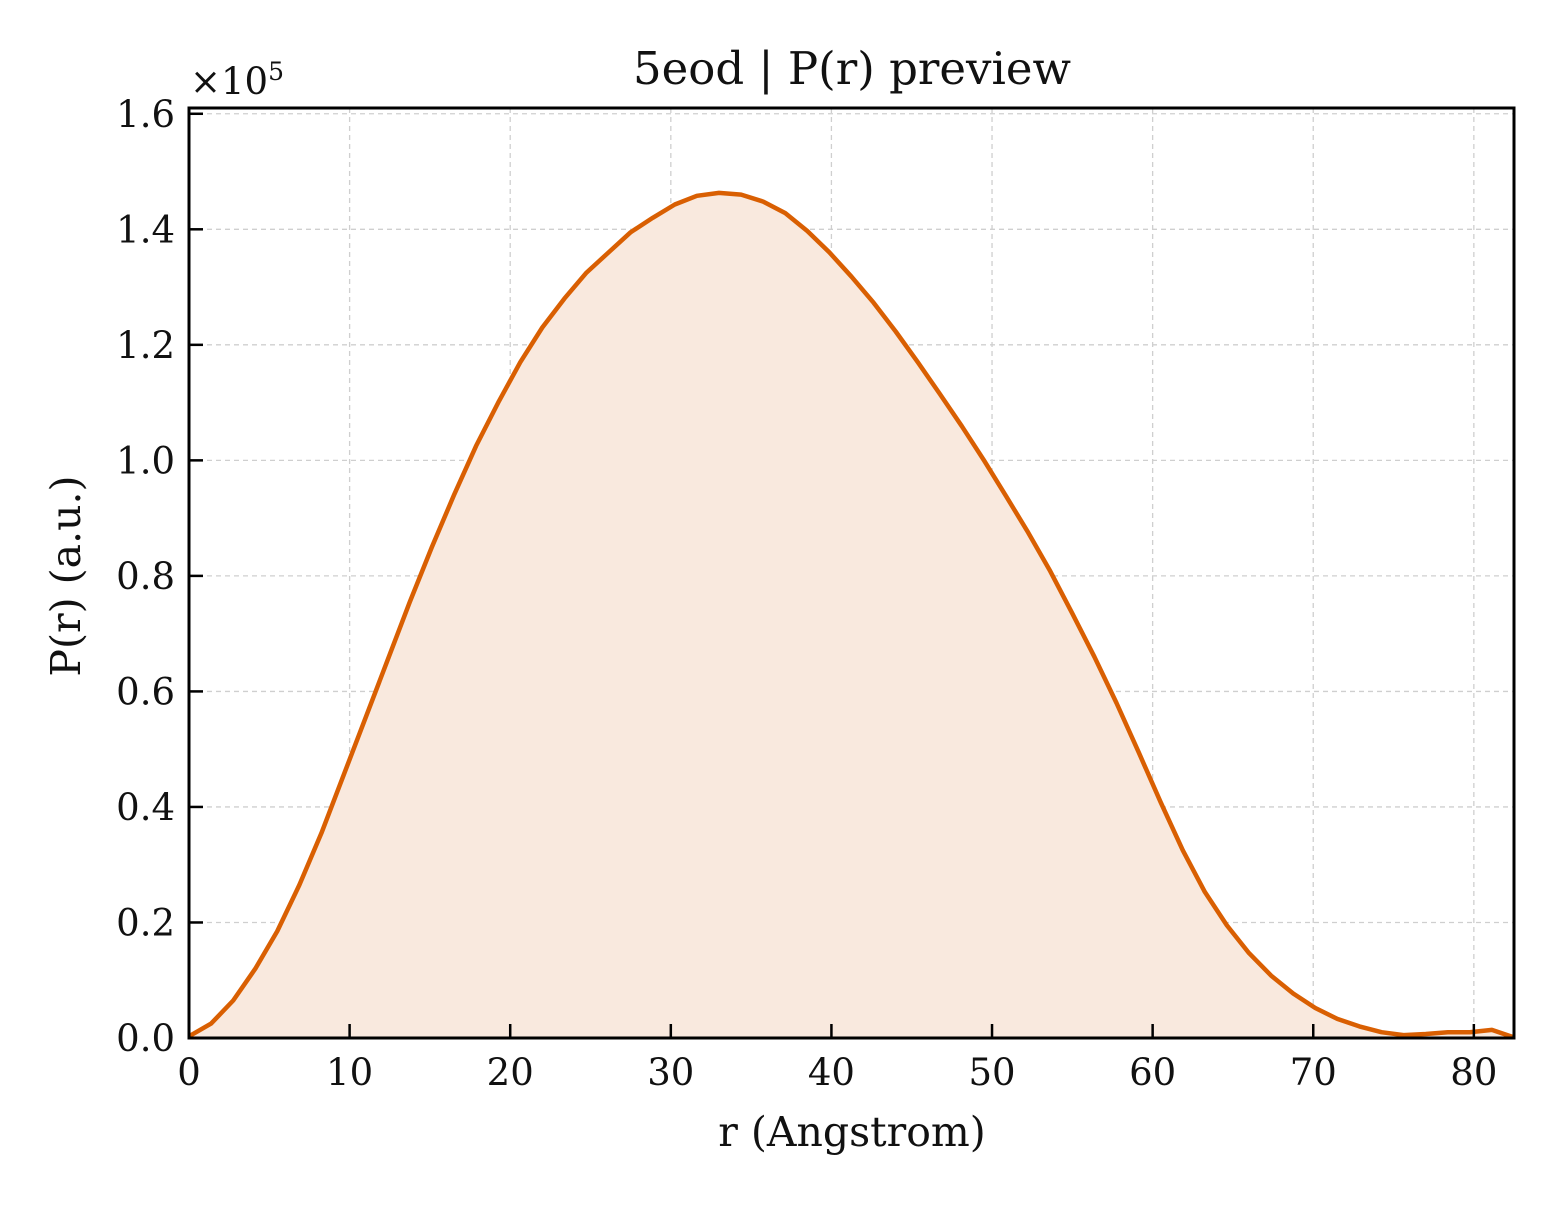  I want to click on x-tick-label: 40, so click(831, 1072).